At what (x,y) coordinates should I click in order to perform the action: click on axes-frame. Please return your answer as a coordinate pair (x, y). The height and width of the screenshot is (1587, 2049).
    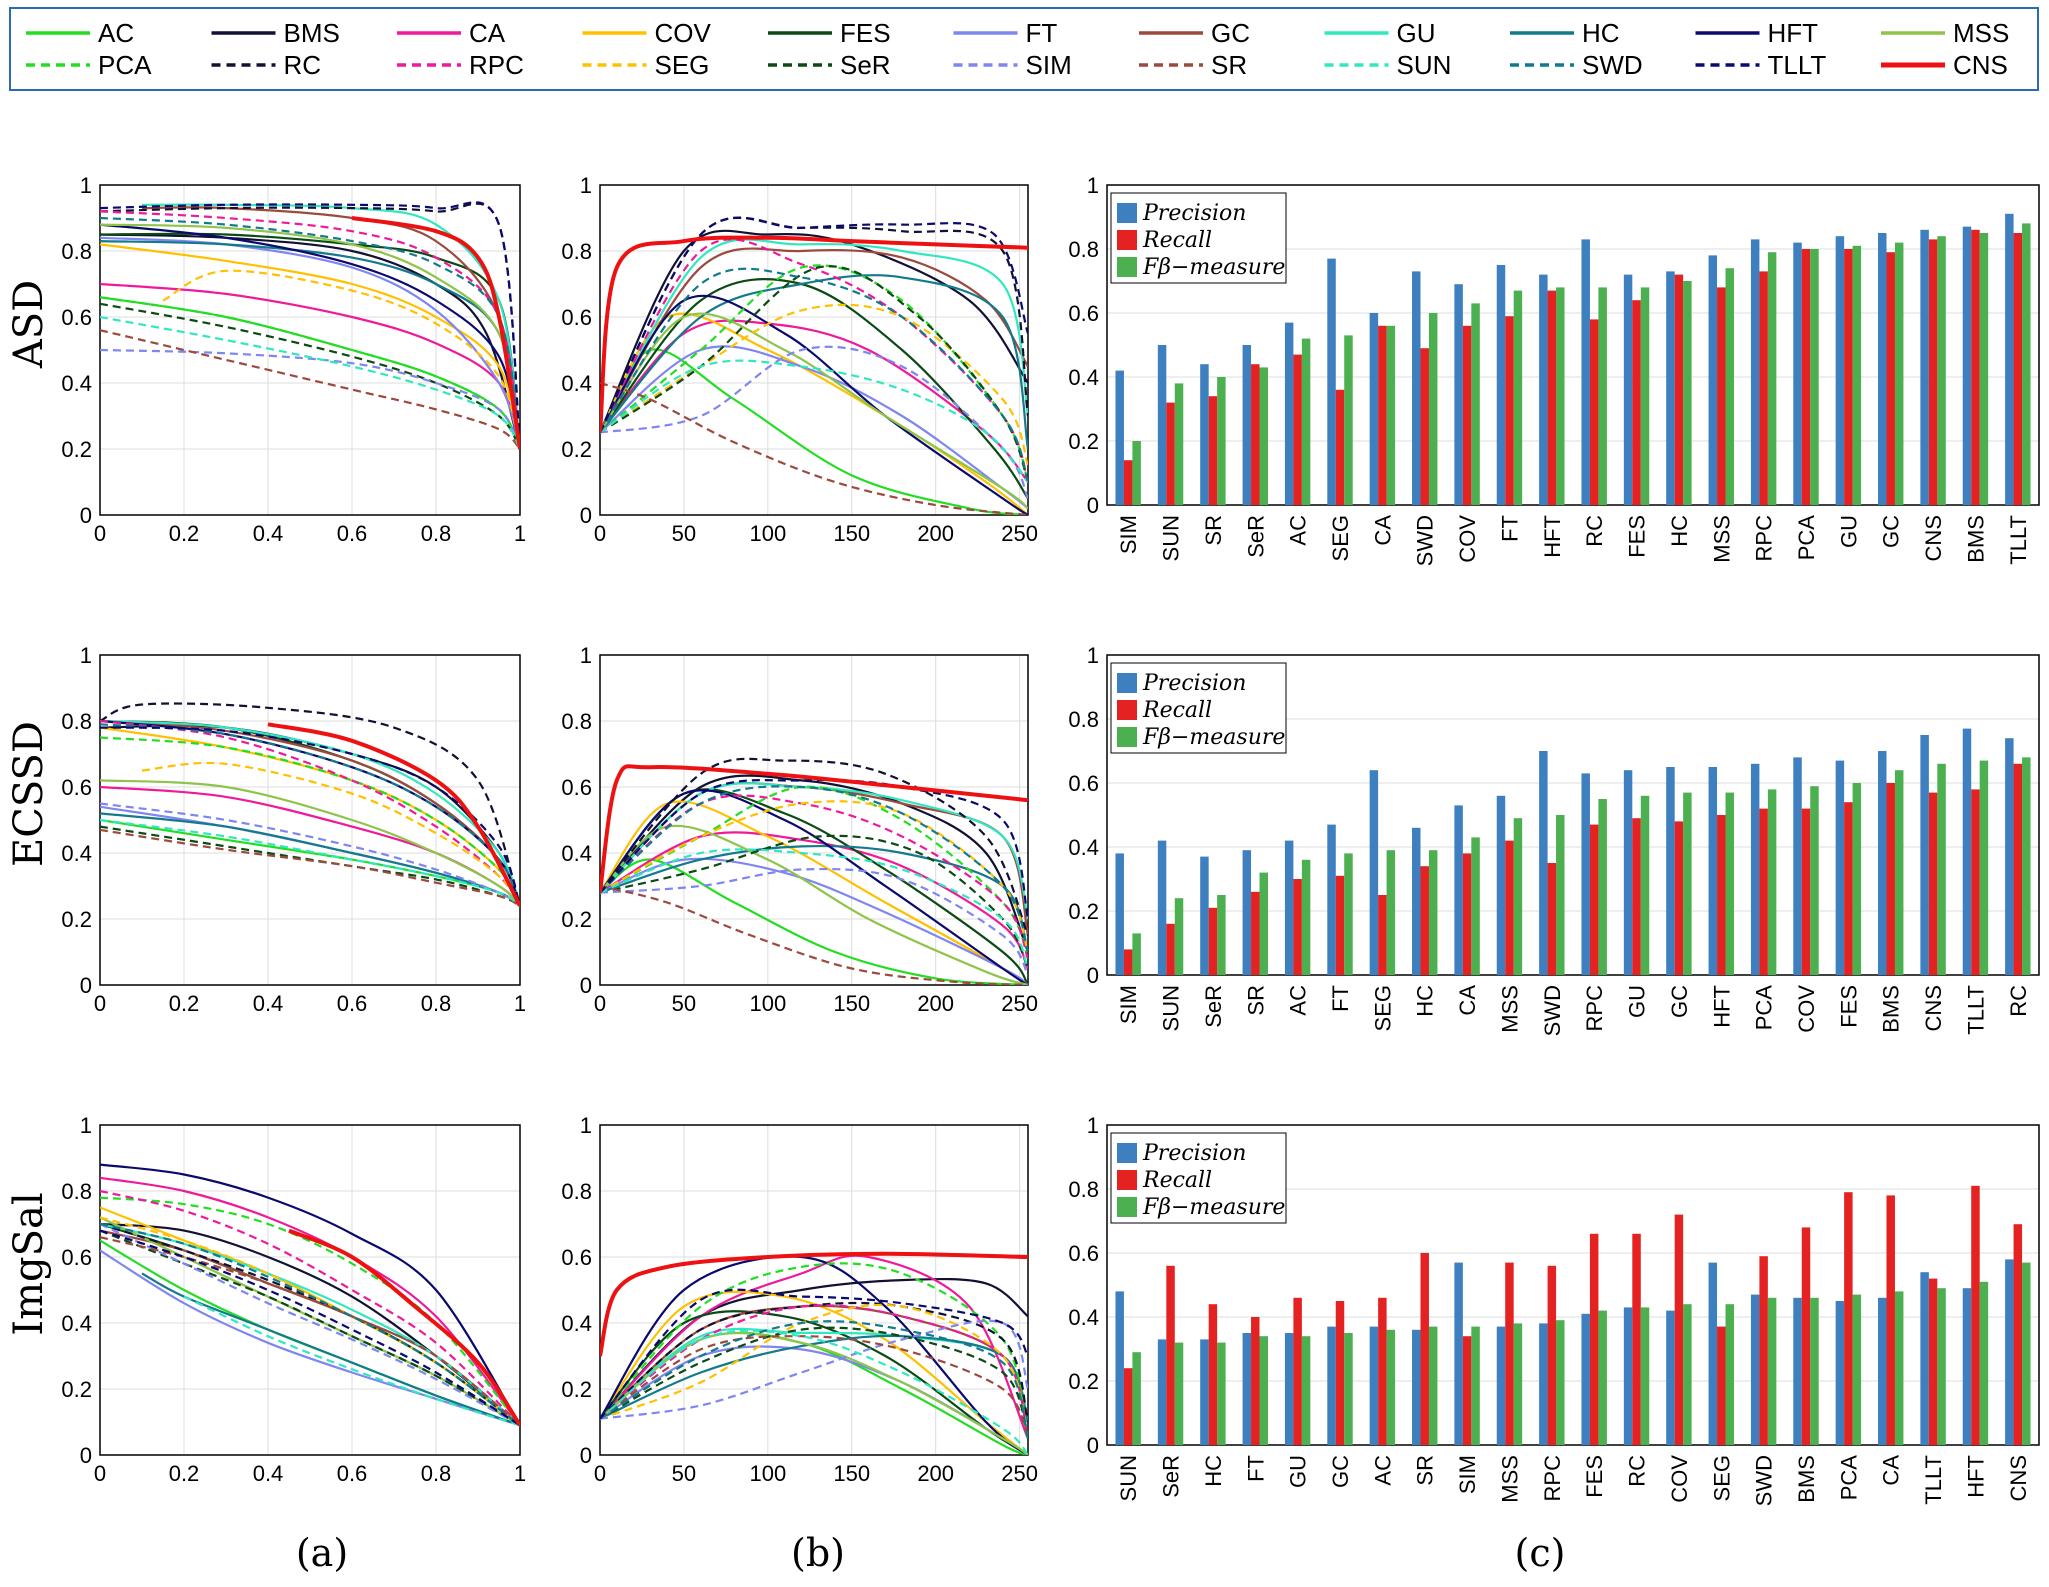
    Looking at the image, I should click on (814, 820).